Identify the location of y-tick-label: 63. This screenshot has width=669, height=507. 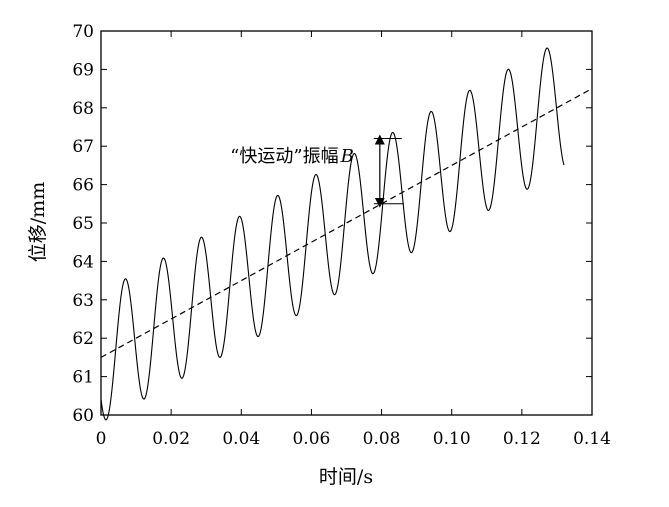
(83, 301).